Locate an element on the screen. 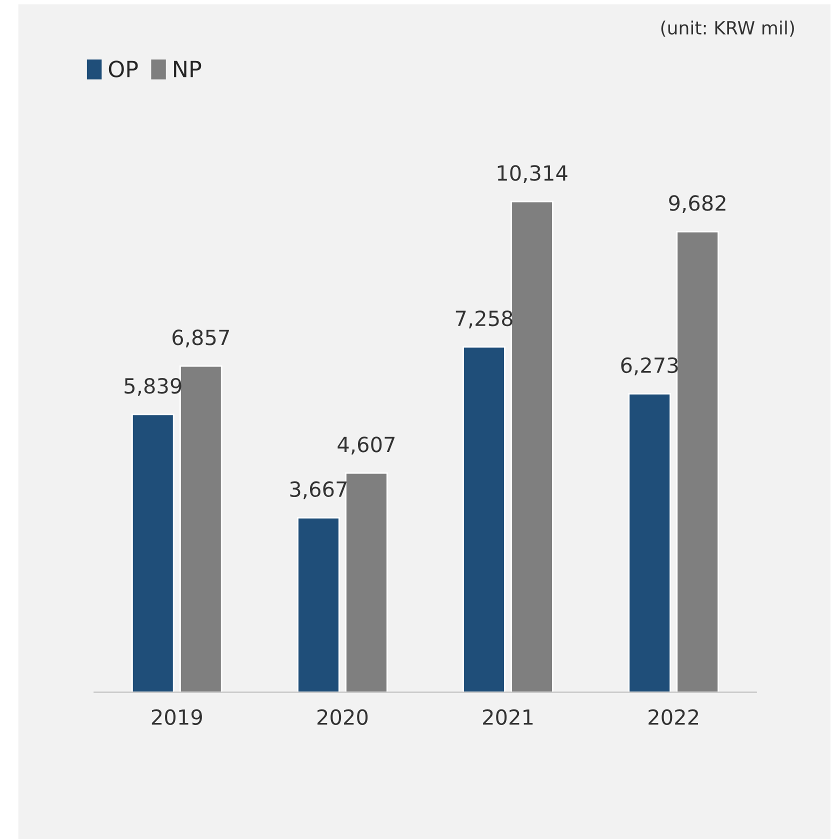 This screenshot has width=833, height=839. data-label: 4,607 is located at coordinates (366, 445).